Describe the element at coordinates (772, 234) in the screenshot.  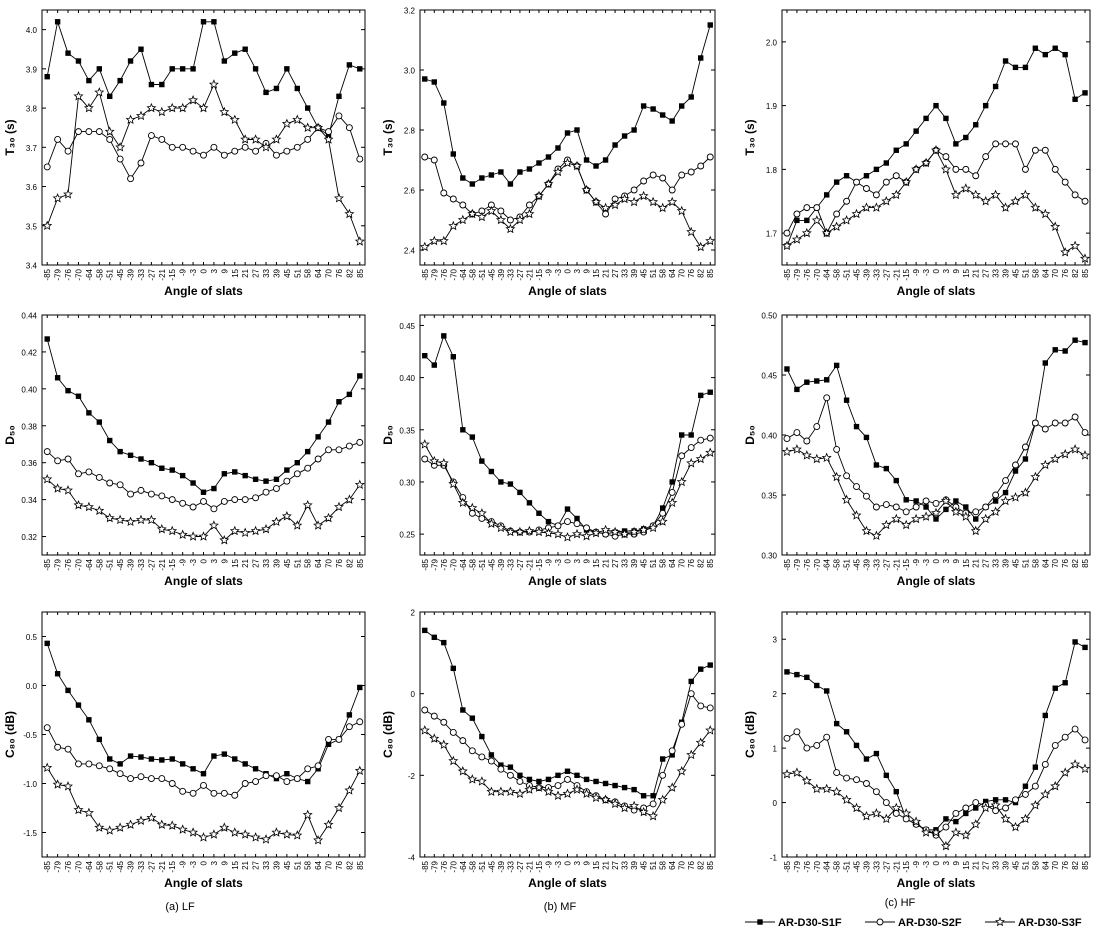
I see `y-tick-label: 1.7` at that location.